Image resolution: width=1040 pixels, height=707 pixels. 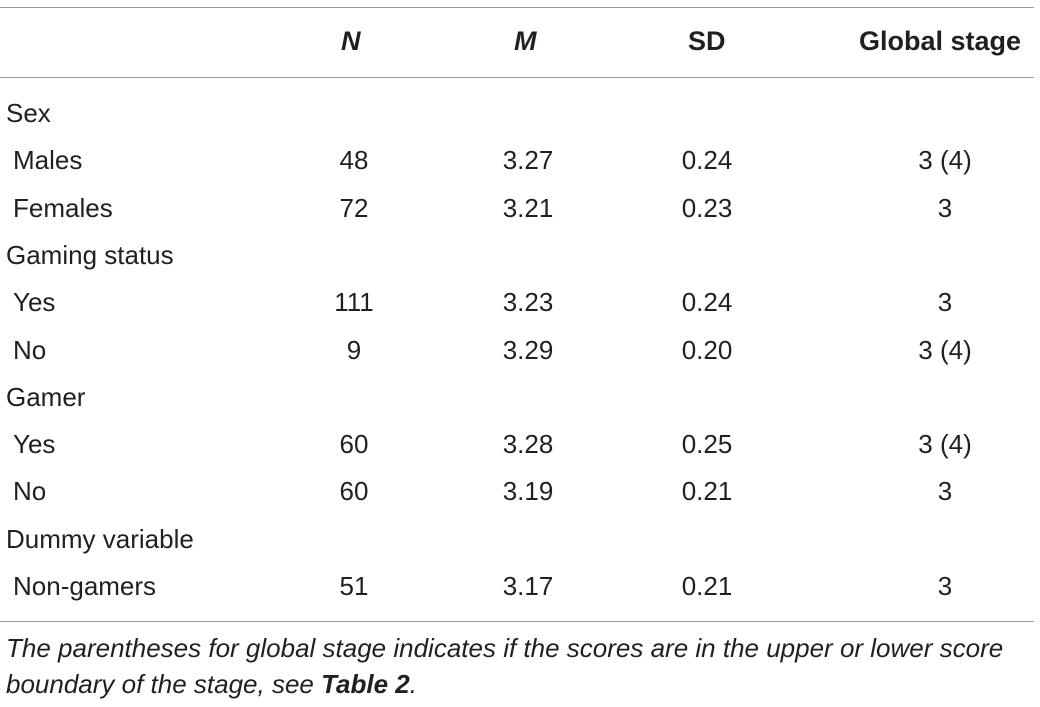 I want to click on table-2-link: Table 2, so click(x=365, y=684).